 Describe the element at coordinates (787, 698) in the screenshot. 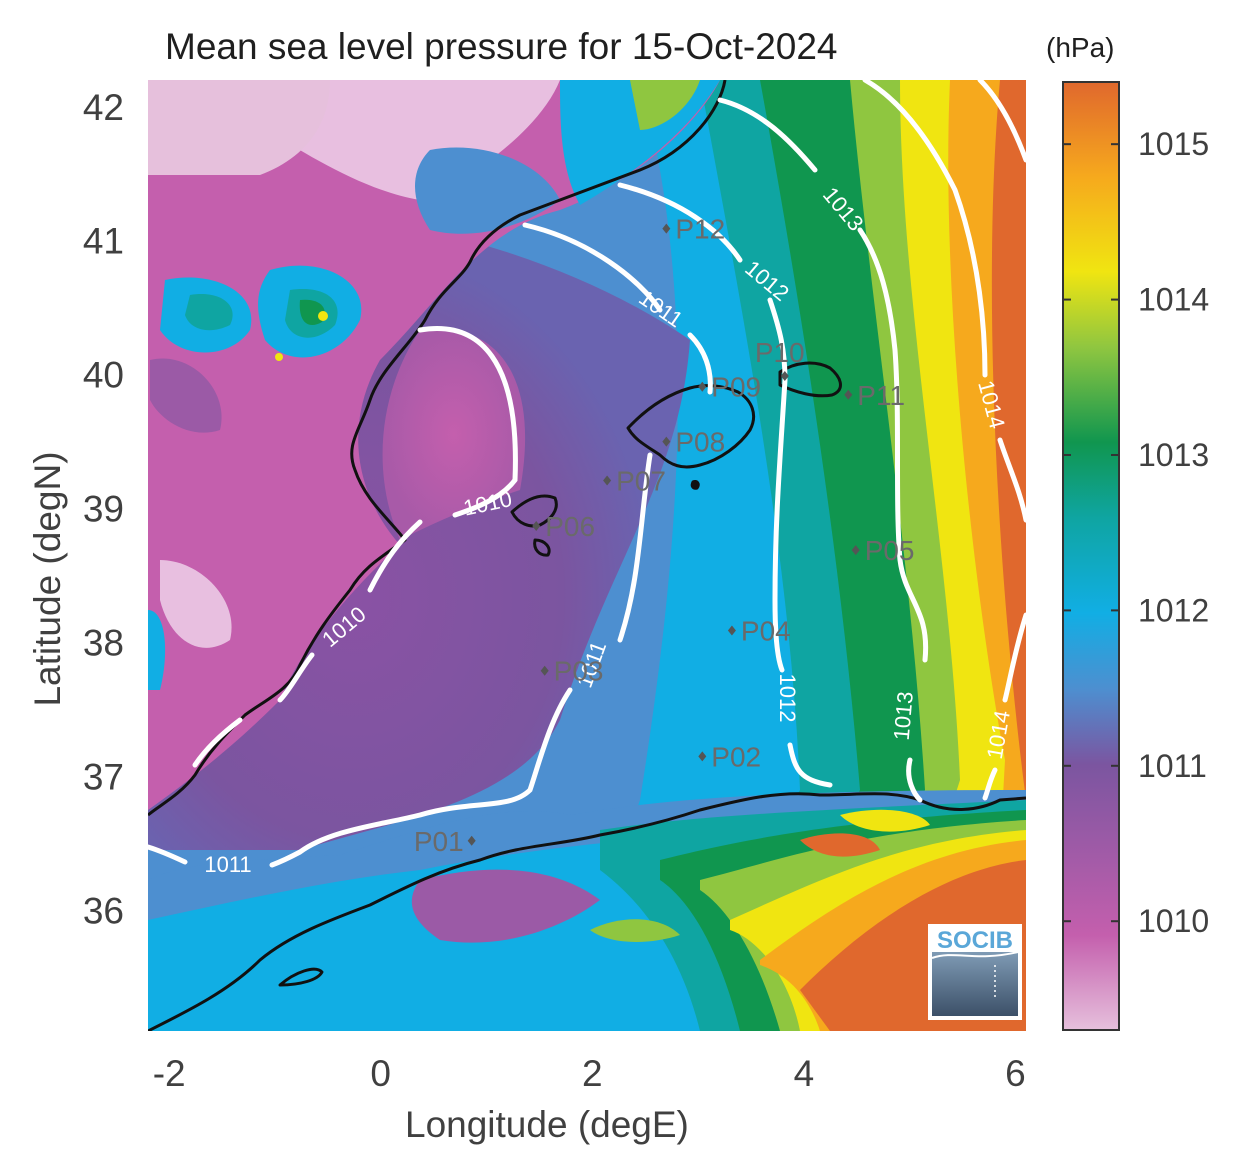

I see `isobar-label: 1012` at that location.